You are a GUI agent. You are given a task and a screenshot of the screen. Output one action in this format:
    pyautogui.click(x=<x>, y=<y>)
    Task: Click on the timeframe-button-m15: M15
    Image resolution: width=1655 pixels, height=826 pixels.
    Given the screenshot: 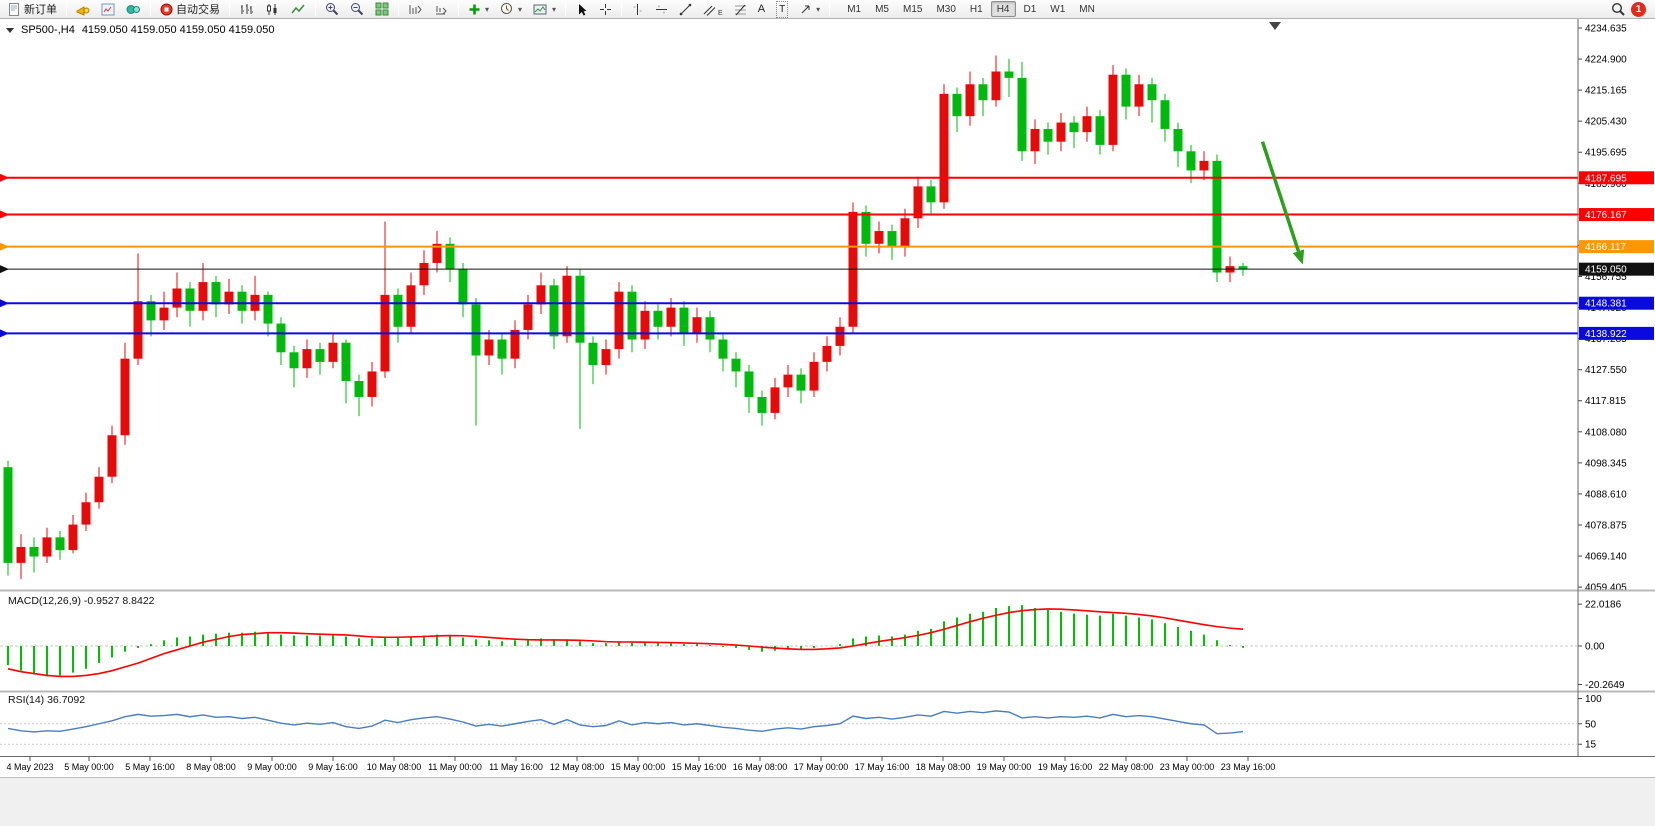 What is the action you would take?
    pyautogui.click(x=913, y=9)
    